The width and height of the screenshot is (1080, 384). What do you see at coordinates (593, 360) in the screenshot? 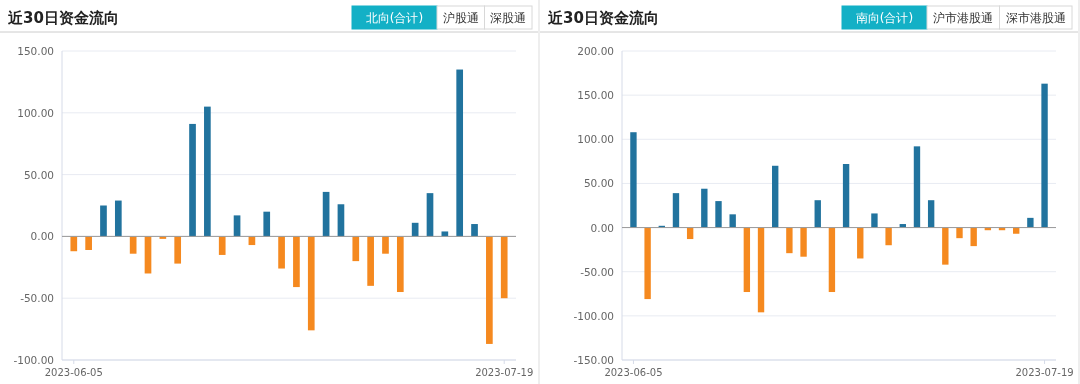
I see `y-tick-label: -150.00` at bounding box center [593, 360].